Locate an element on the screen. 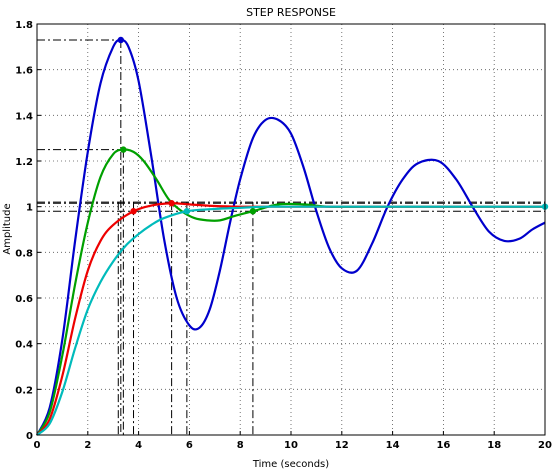  x-axis-label: Time (seconds) is located at coordinates (290, 464).